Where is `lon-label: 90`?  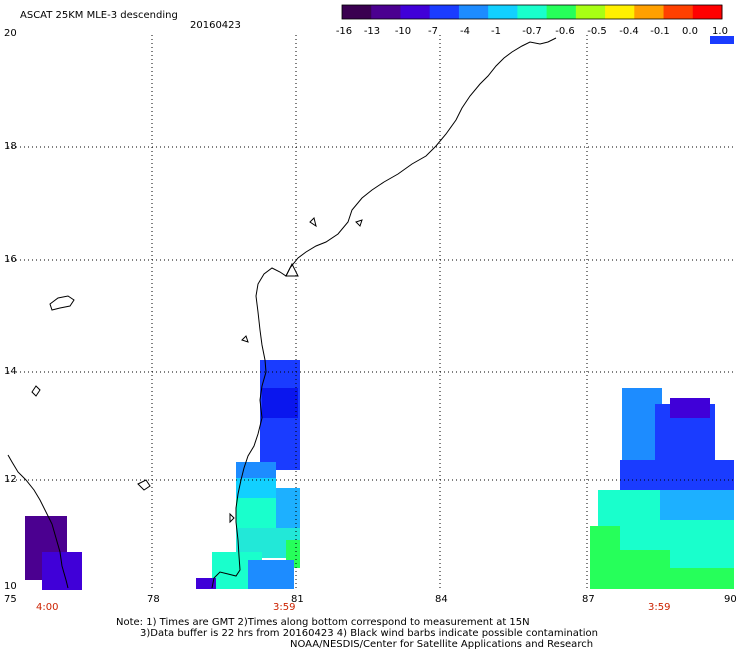 lon-label: 90 is located at coordinates (730, 599).